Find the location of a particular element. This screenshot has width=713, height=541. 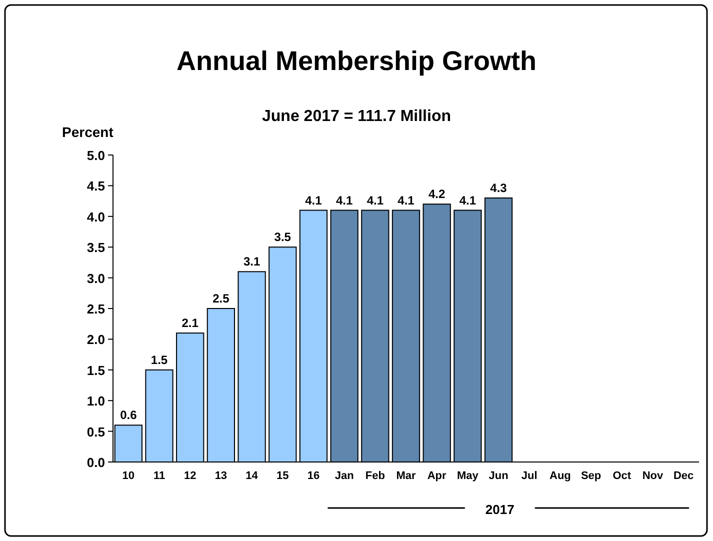

y-tick-label: 5.0 is located at coordinates (95, 155).